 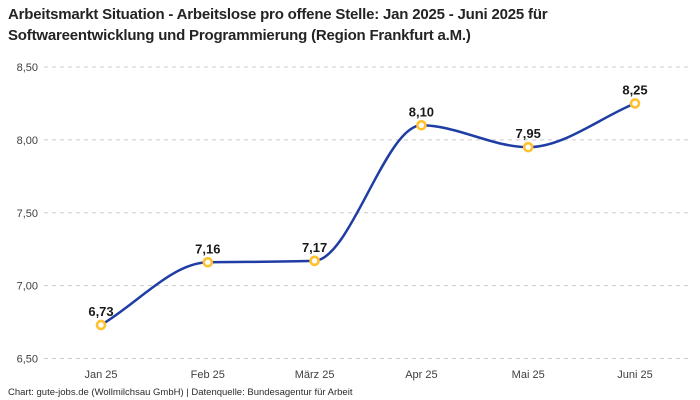 What do you see at coordinates (421, 111) in the screenshot?
I see `data-point-value-label: 8,10` at bounding box center [421, 111].